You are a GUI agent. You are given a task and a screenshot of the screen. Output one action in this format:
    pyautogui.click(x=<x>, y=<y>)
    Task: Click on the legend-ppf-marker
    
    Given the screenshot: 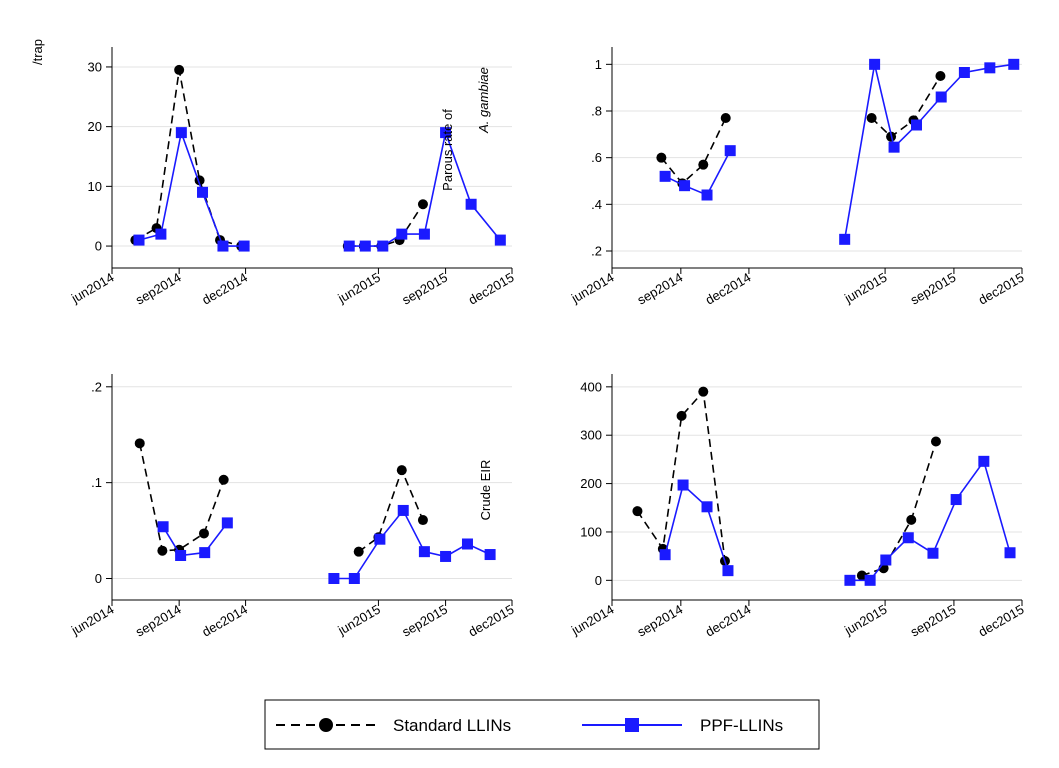 What is the action you would take?
    pyautogui.click(x=632, y=725)
    